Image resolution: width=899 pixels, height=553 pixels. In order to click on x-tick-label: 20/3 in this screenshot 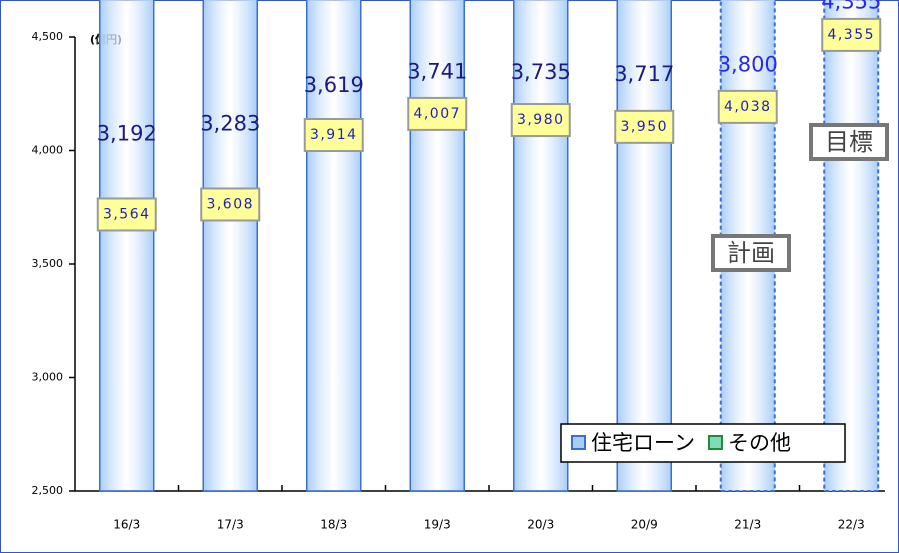, I will do `click(540, 525)`.